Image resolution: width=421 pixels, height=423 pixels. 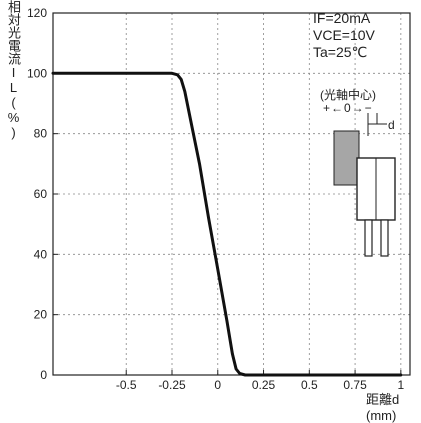 I want to click on x-tick-label: 0.25, so click(x=264, y=385).